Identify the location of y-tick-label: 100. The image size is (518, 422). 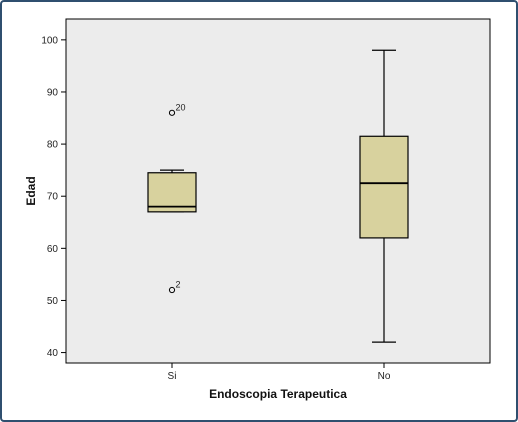
(49, 40).